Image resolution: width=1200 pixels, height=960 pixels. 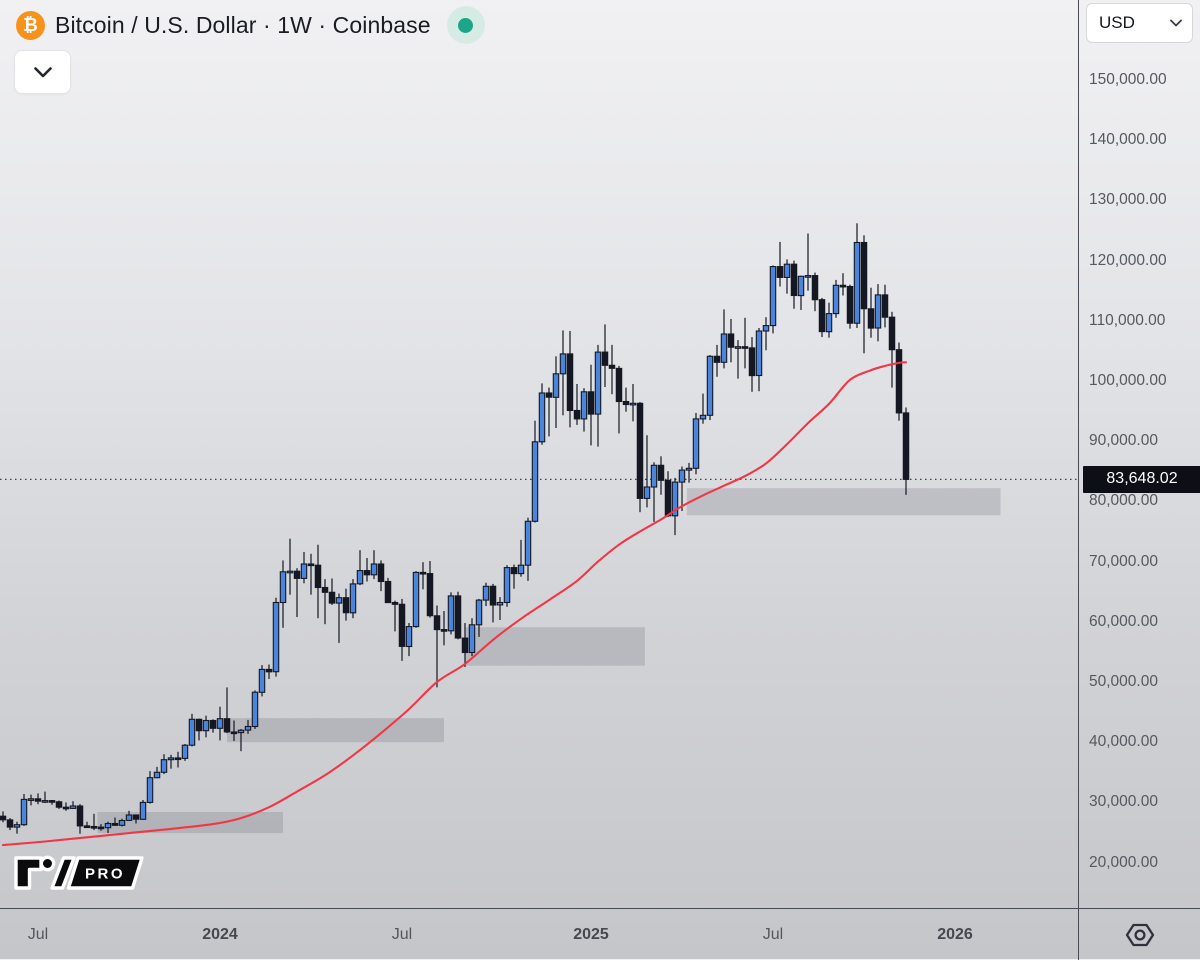 I want to click on currency-selector: USD, so click(x=1139, y=23).